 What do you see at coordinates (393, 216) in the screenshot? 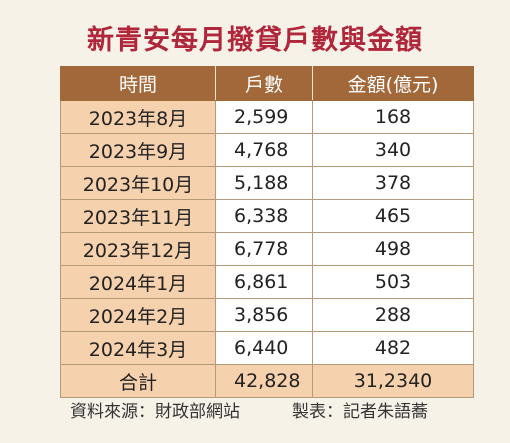
I see `amount-cell: 465` at bounding box center [393, 216].